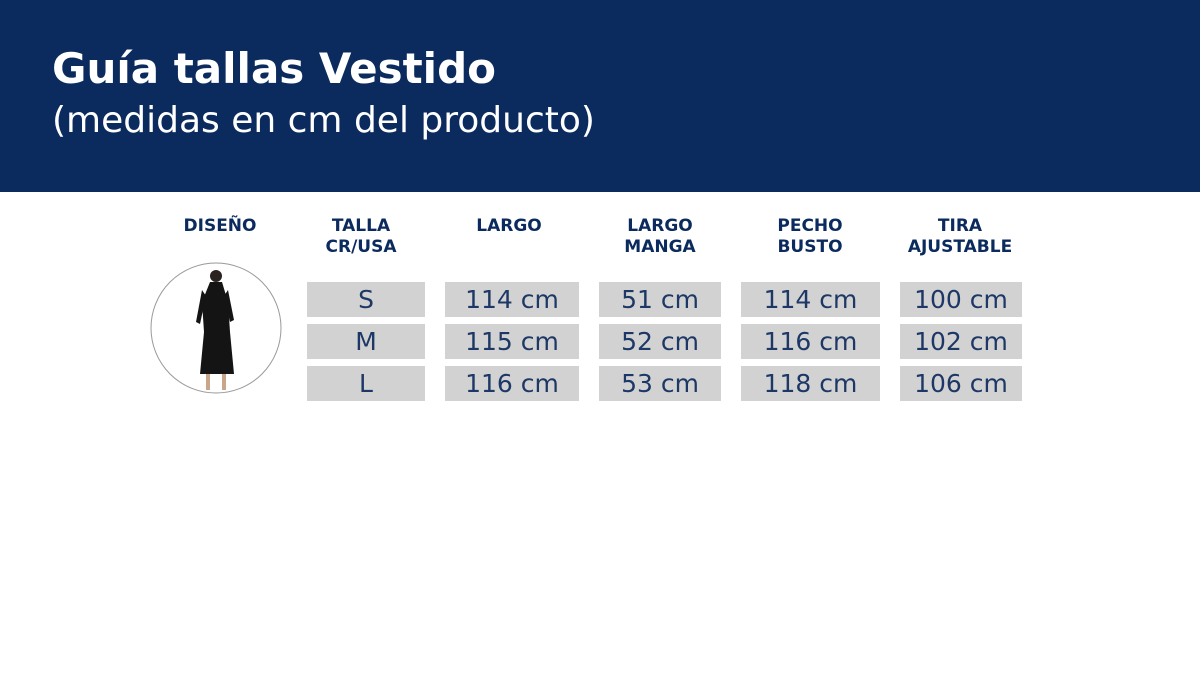 This screenshot has width=1200, height=697. I want to click on column-header: PECHO BUSTO, so click(809, 237).